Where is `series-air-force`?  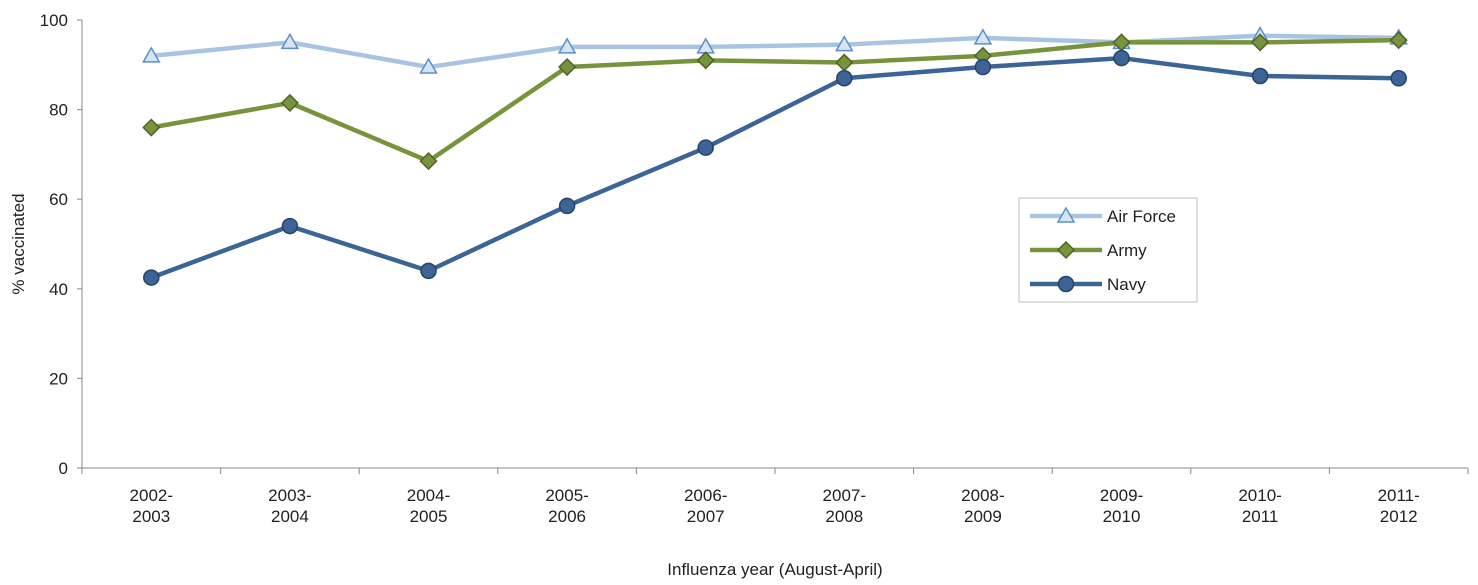 series-air-force is located at coordinates (775, 50).